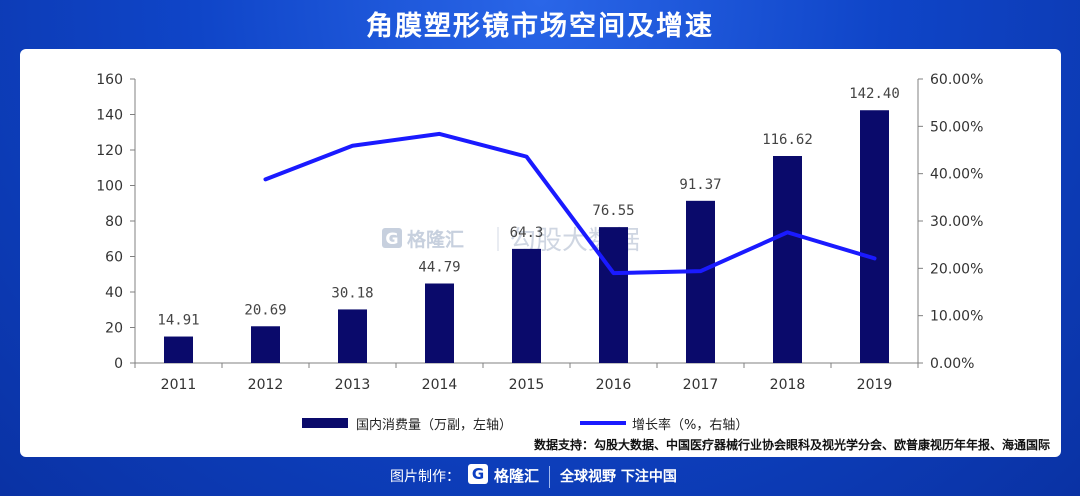  Describe the element at coordinates (352, 293) in the screenshot. I see `bar-data-label: 30.18` at that location.